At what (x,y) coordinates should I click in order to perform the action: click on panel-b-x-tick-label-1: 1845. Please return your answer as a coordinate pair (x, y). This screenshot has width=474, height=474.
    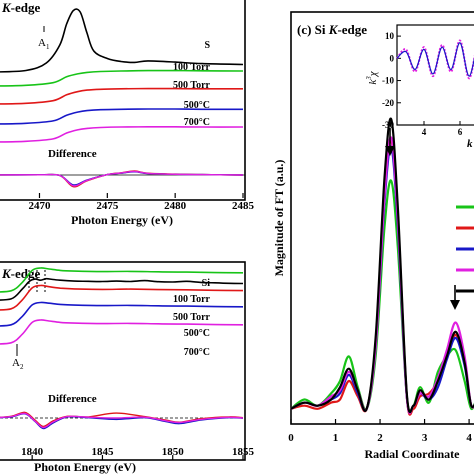
    Looking at the image, I should click on (102, 452).